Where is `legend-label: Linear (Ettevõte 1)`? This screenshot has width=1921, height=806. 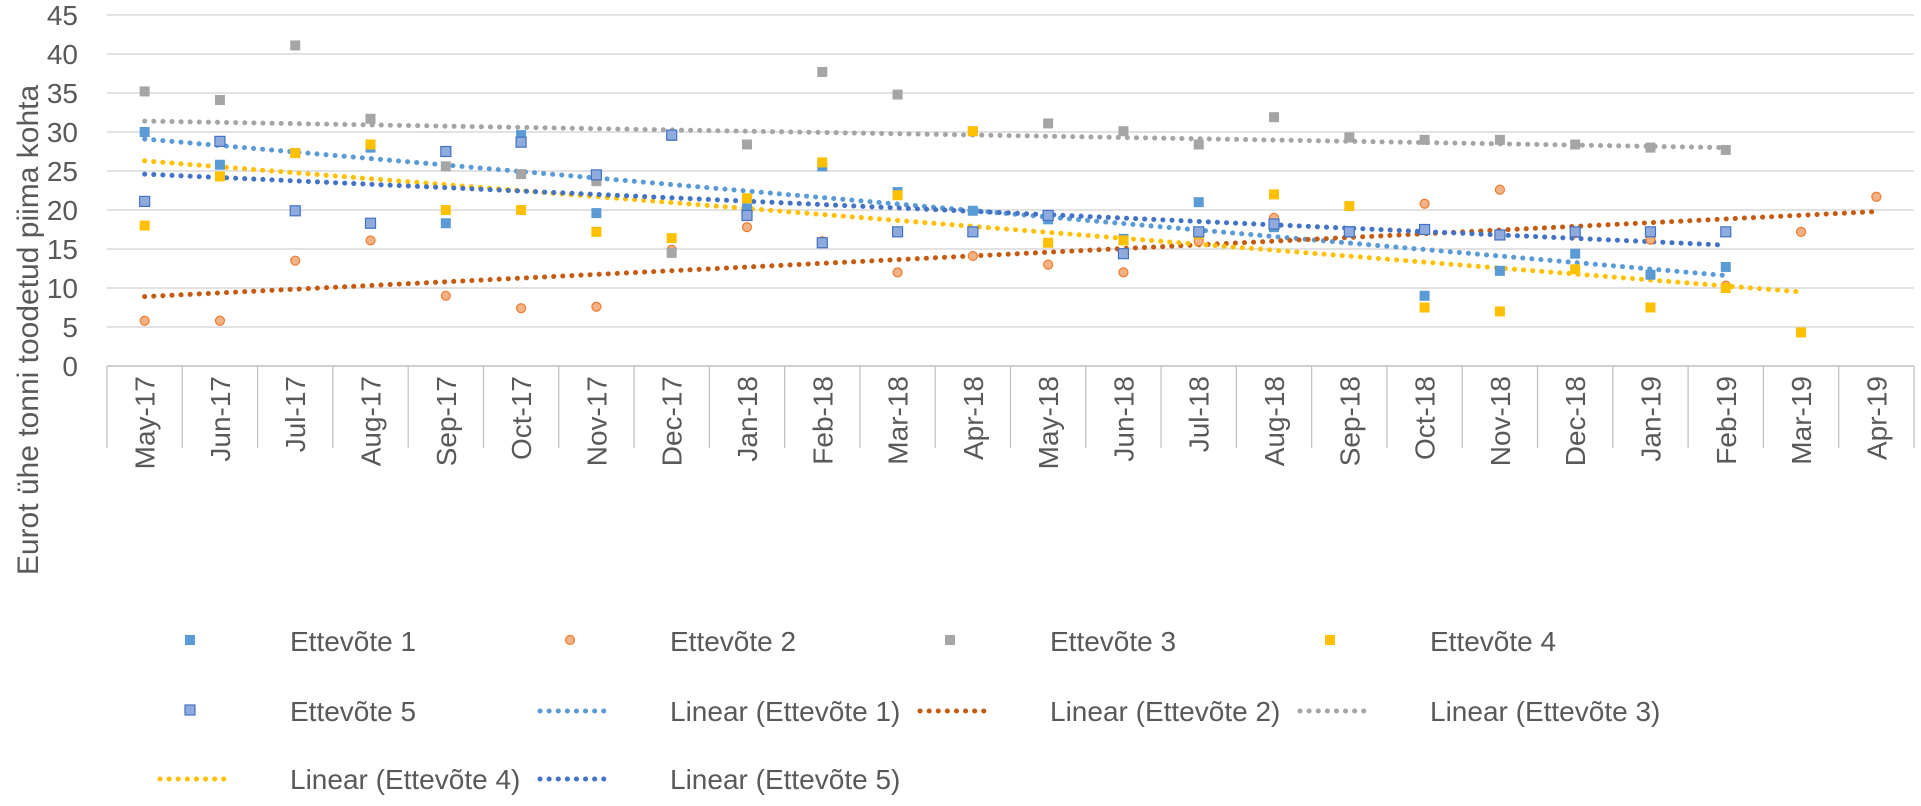
legend-label: Linear (Ettevõte 1) is located at coordinates (785, 711).